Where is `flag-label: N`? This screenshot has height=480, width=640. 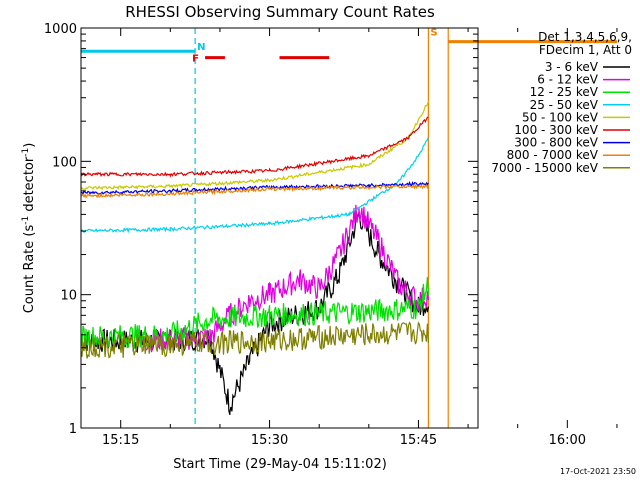 flag-label: N is located at coordinates (201, 47).